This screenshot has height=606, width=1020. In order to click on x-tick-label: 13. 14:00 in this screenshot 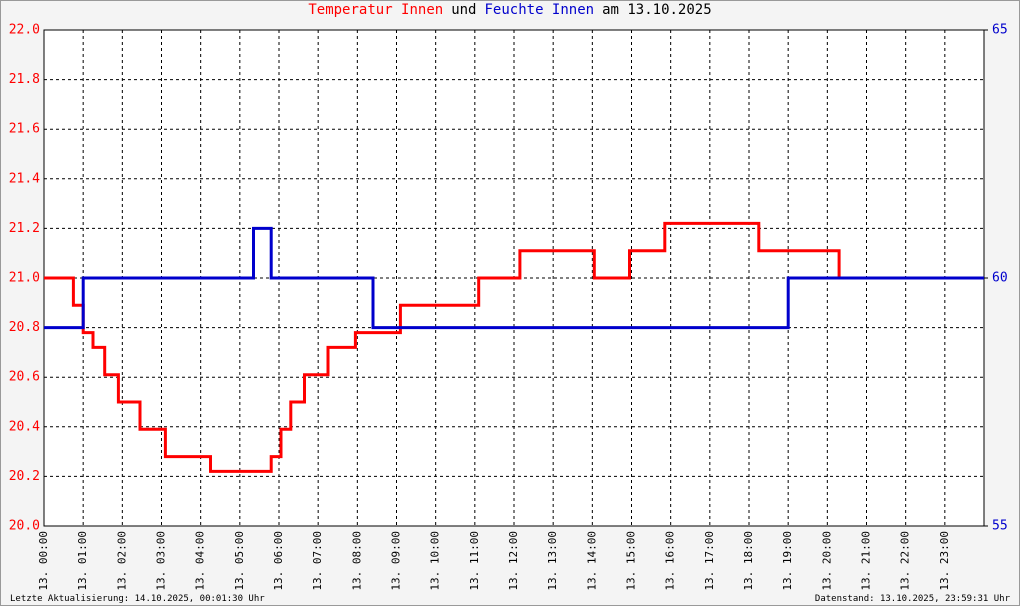, I will do `click(591, 561)`.